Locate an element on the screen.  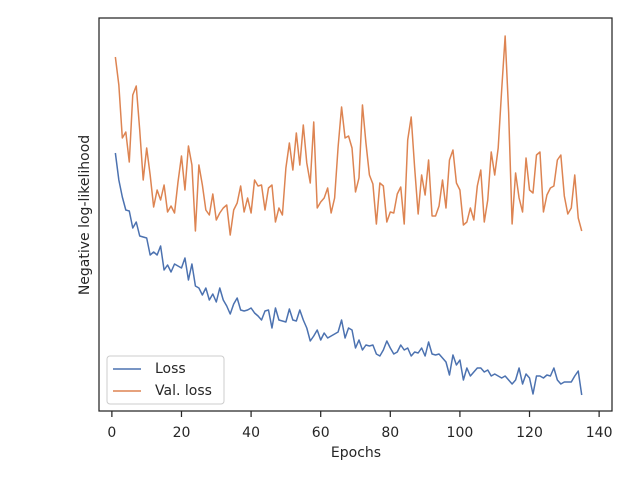
x-tick-label: 40 is located at coordinates (251, 433).